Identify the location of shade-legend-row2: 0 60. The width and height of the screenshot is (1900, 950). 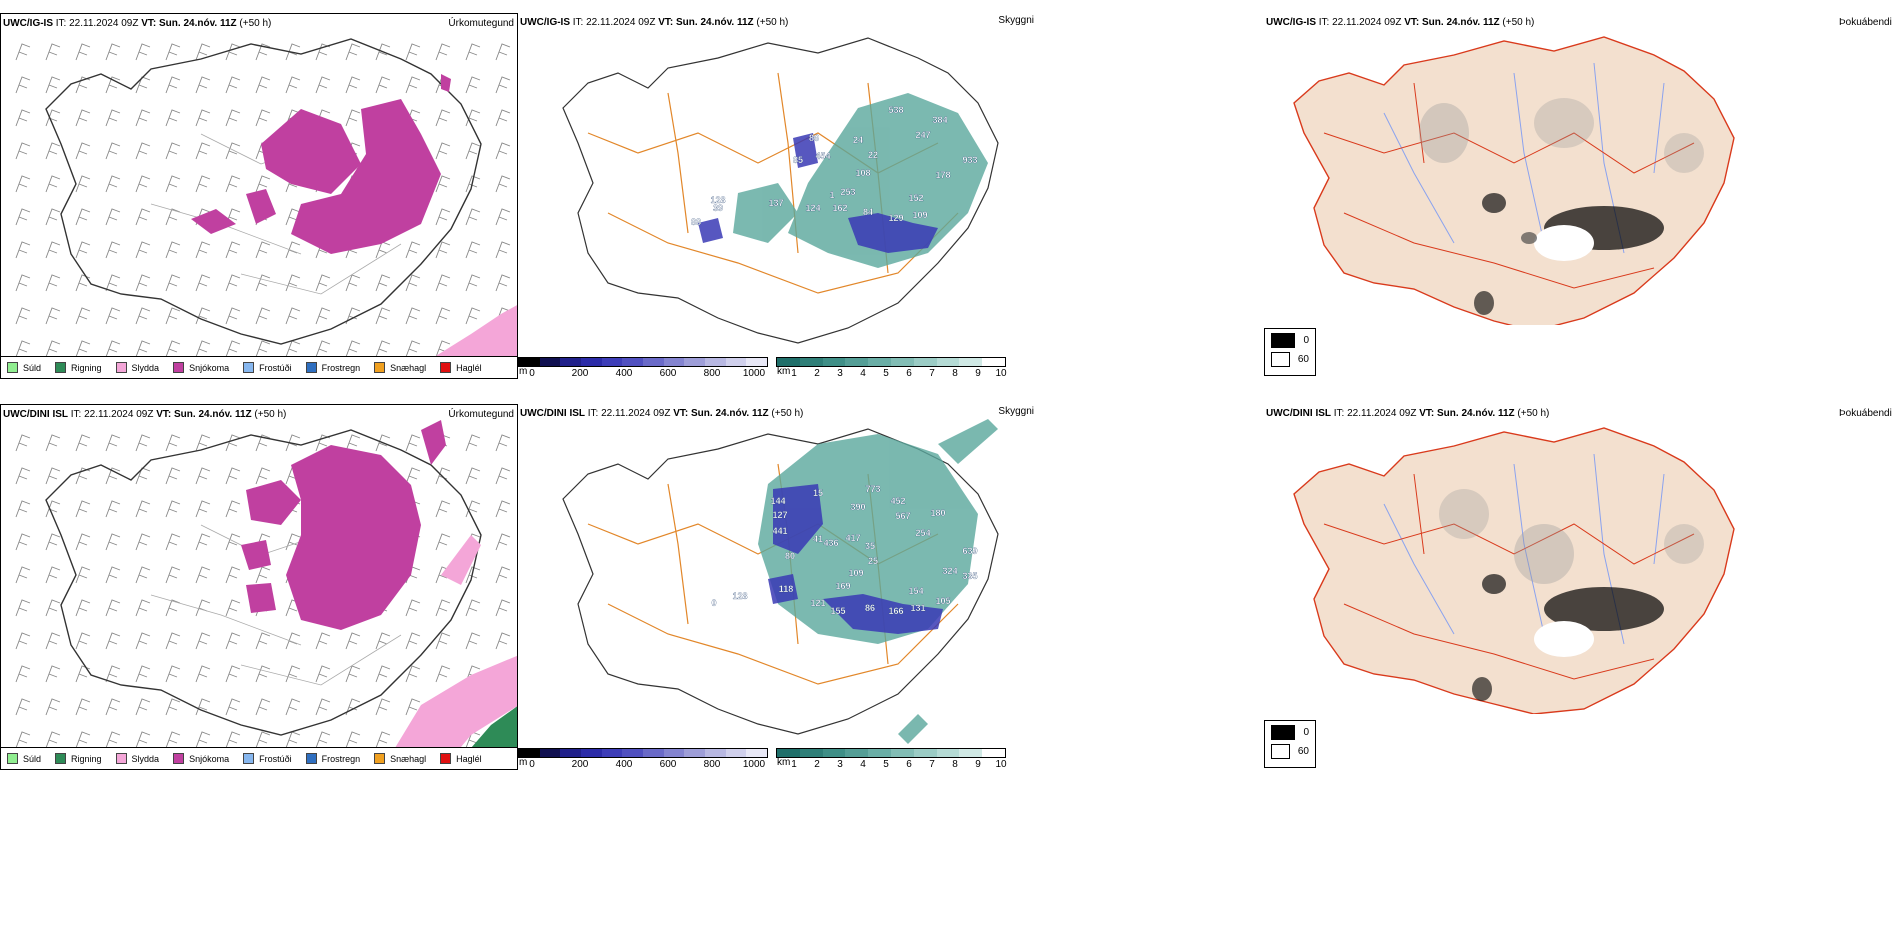
(1290, 744).